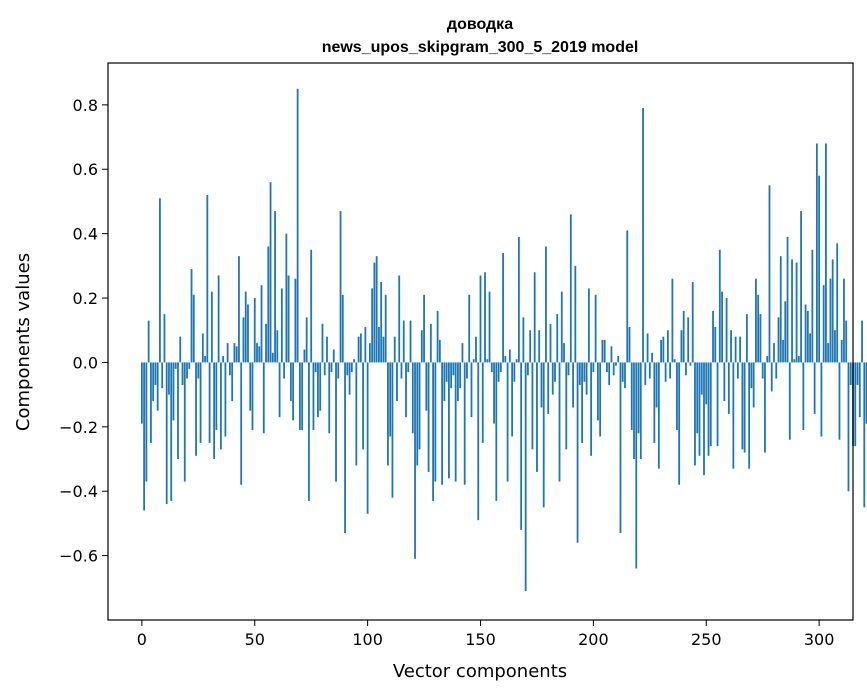 The width and height of the screenshot is (867, 696). I want to click on x-axis: 0 50 100 150 200 250 300, so click(485, 634).